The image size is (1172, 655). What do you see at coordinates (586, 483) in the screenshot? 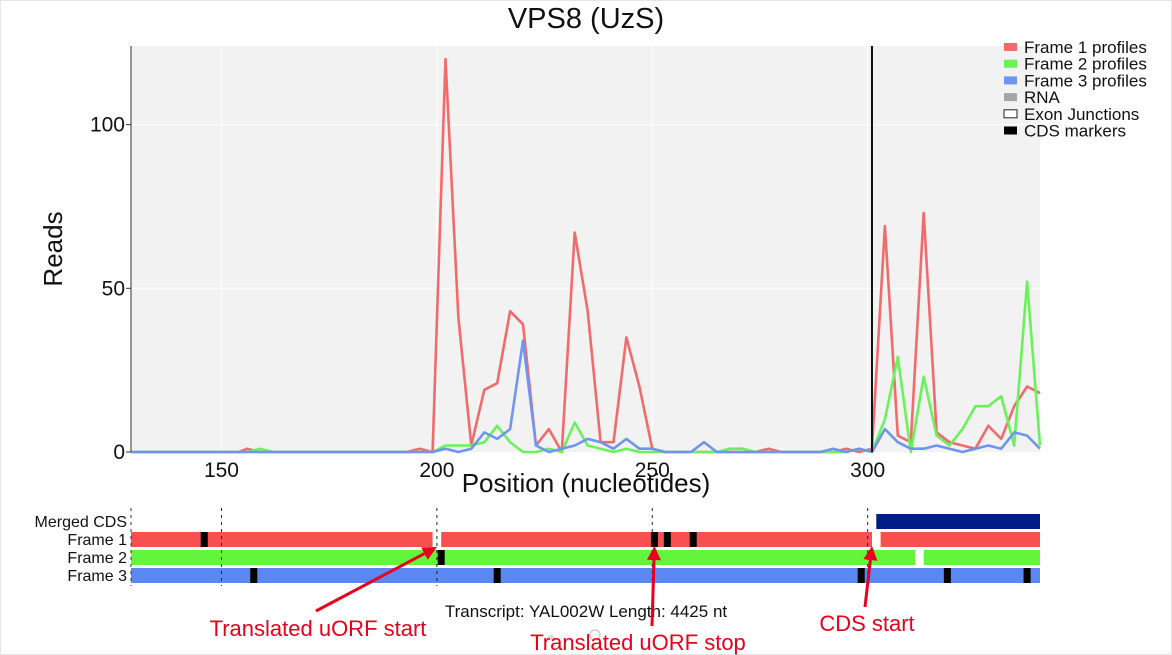
I see `x-axis-title: Position (nucleotides)` at bounding box center [586, 483].